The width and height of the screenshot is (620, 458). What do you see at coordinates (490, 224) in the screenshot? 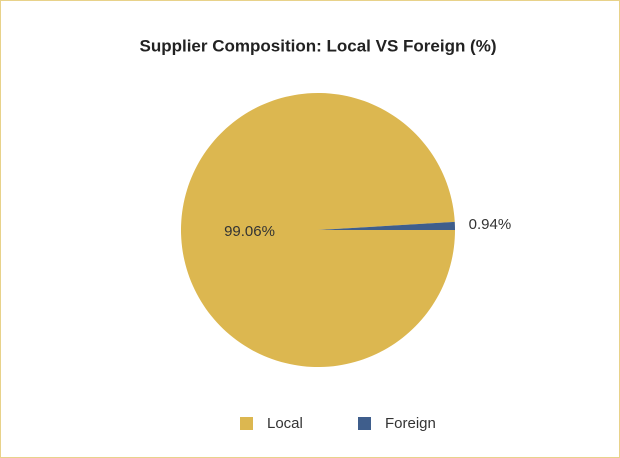
I see `data-label: 0.94%` at bounding box center [490, 224].